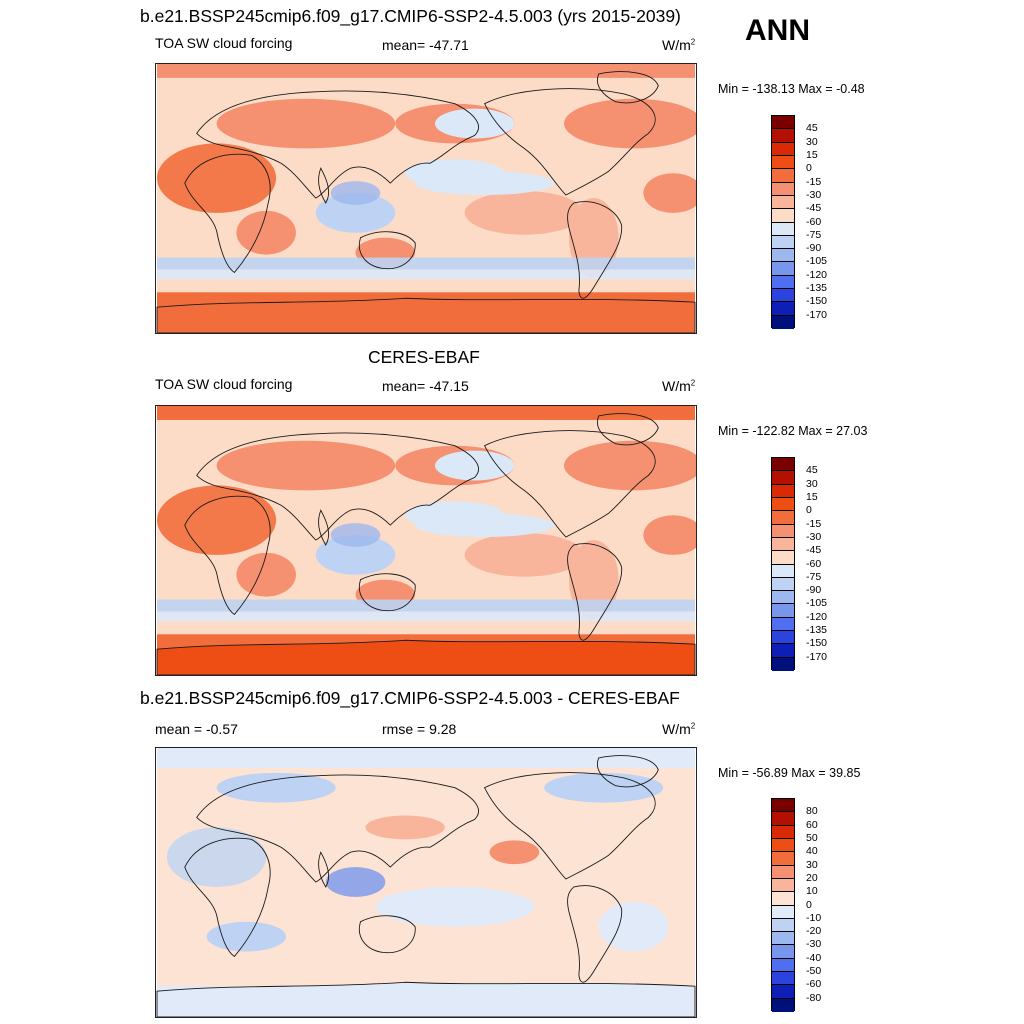 This screenshot has height=1024, width=1024. Describe the element at coordinates (817, 301) in the screenshot. I see `colorbar-tick-label: -150` at that location.